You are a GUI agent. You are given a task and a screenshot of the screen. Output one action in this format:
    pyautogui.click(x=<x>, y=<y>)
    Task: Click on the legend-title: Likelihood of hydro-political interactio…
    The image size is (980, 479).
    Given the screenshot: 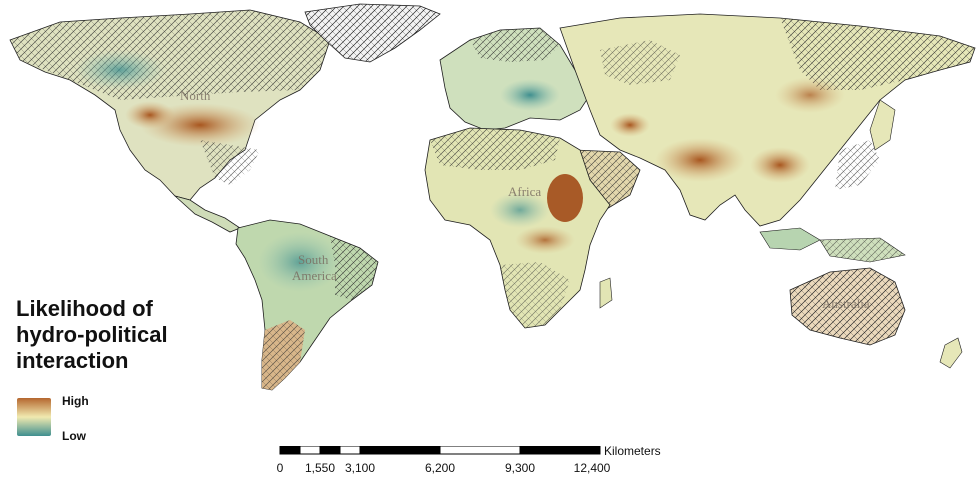 What is the action you would take?
    pyautogui.click(x=116, y=335)
    